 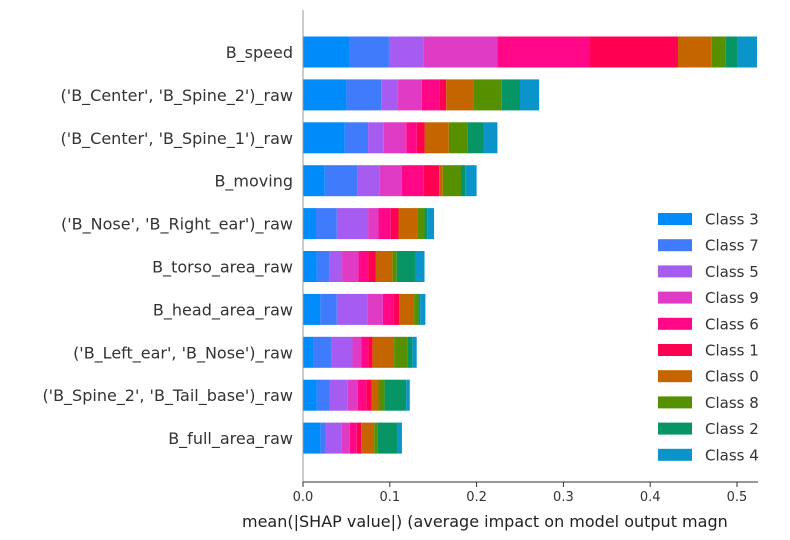 What do you see at coordinates (732, 403) in the screenshot?
I see `legend-label: Class 8` at bounding box center [732, 403].